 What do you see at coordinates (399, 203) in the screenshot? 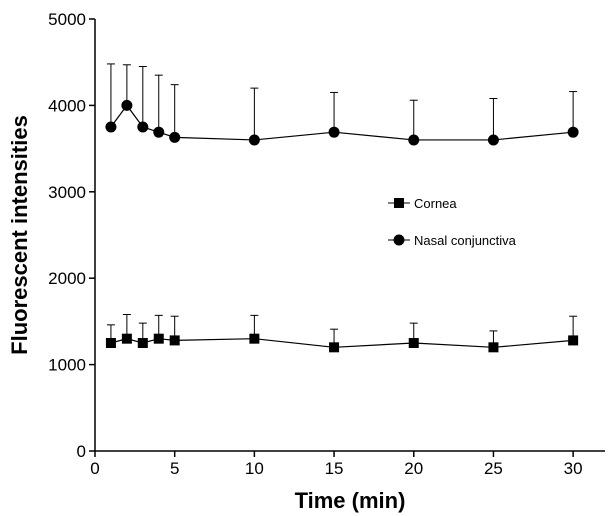
I see `legend-marker-square-icon` at bounding box center [399, 203].